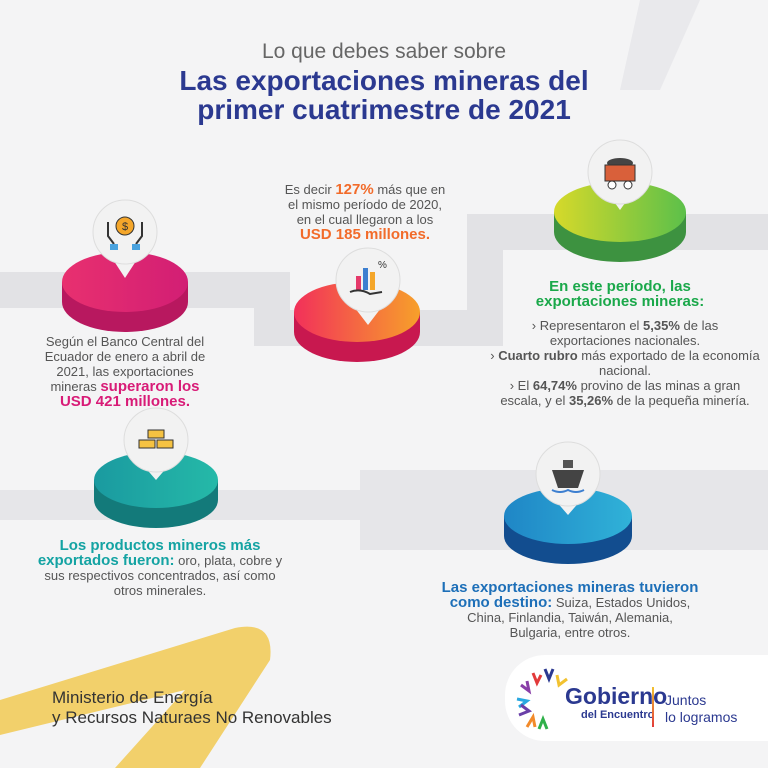  Describe the element at coordinates (701, 708) in the screenshot. I see `slogan: Juntos lo logramos` at that location.